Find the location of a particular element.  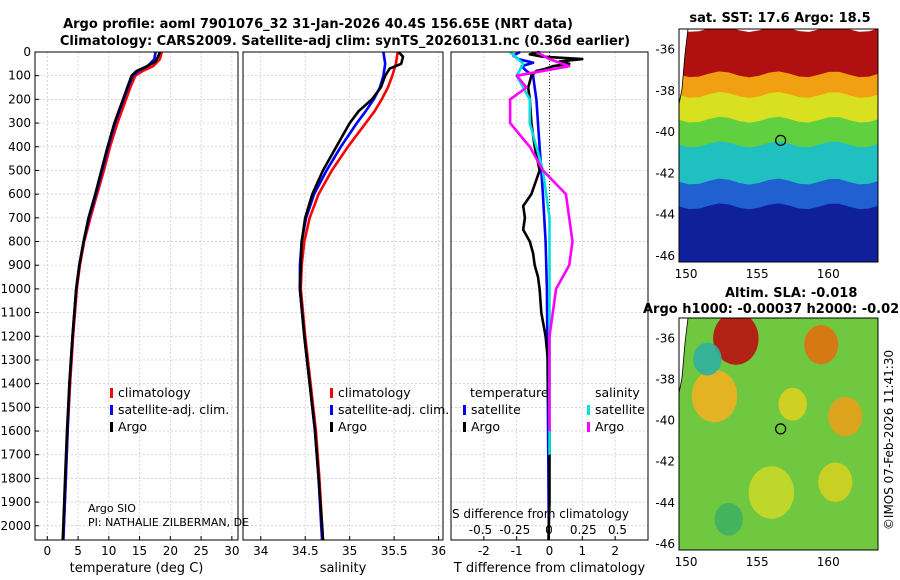

depth-tick-label: 1700 is located at coordinates (15, 455).